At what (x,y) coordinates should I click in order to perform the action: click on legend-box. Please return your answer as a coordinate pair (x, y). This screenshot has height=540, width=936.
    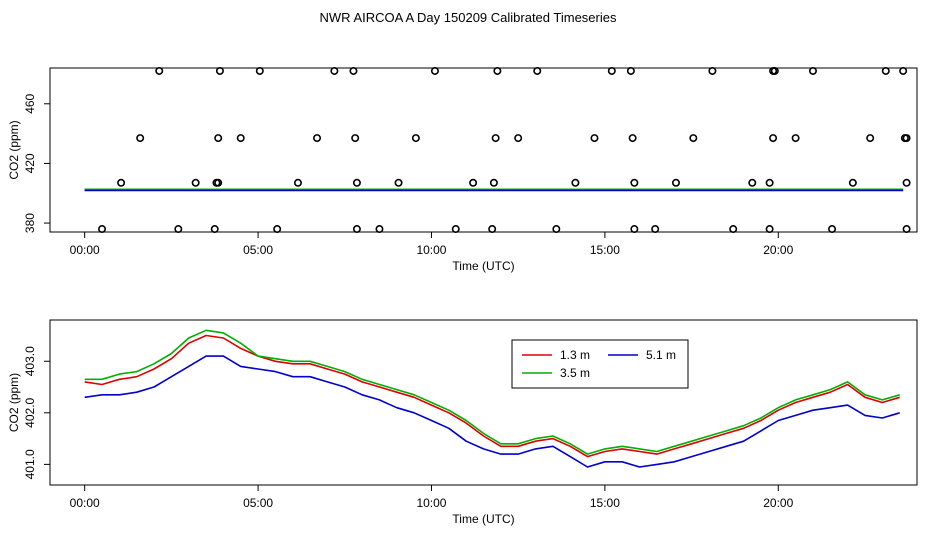
    Looking at the image, I should click on (600, 364).